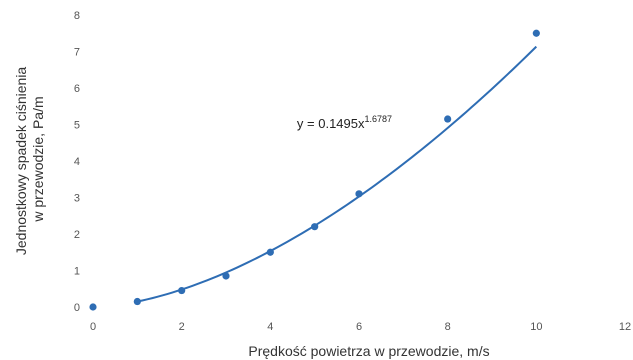 The width and height of the screenshot is (633, 360). Describe the element at coordinates (270, 327) in the screenshot. I see `x-tick-label: 4` at that location.